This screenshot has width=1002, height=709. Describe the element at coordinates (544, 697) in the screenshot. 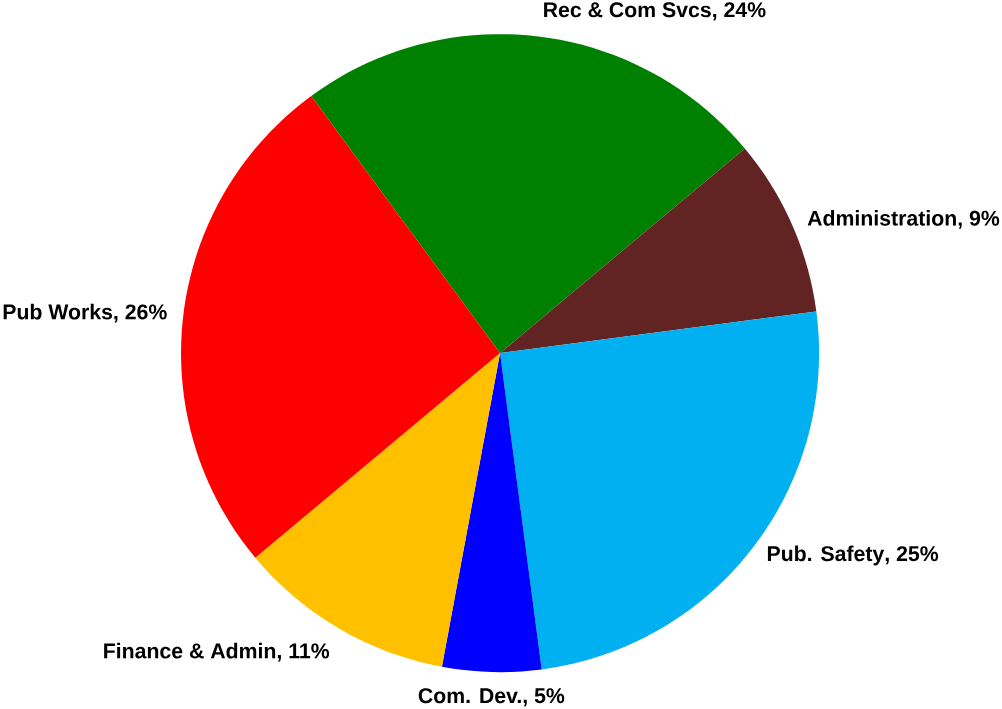

I see `data-label: , 5%` at that location.